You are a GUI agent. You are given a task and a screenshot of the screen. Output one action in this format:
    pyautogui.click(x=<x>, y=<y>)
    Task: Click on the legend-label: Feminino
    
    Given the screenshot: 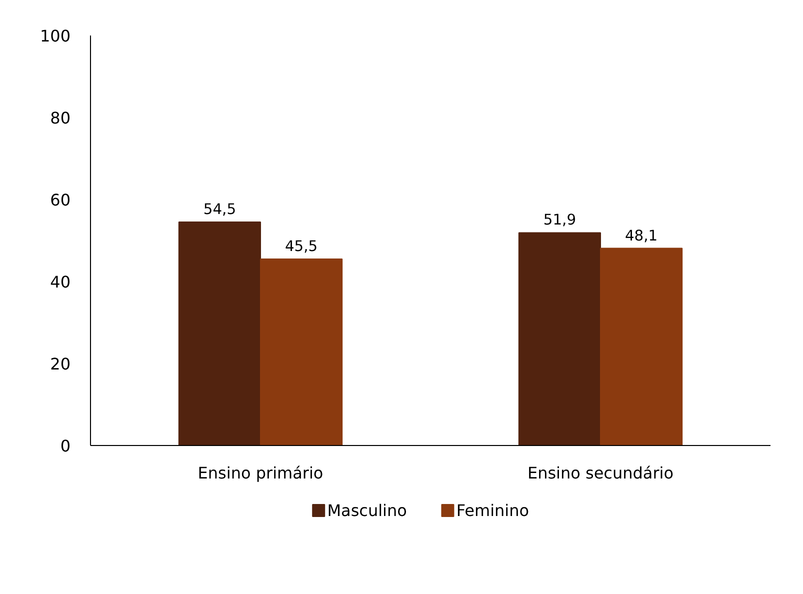 What is the action you would take?
    pyautogui.click(x=493, y=510)
    